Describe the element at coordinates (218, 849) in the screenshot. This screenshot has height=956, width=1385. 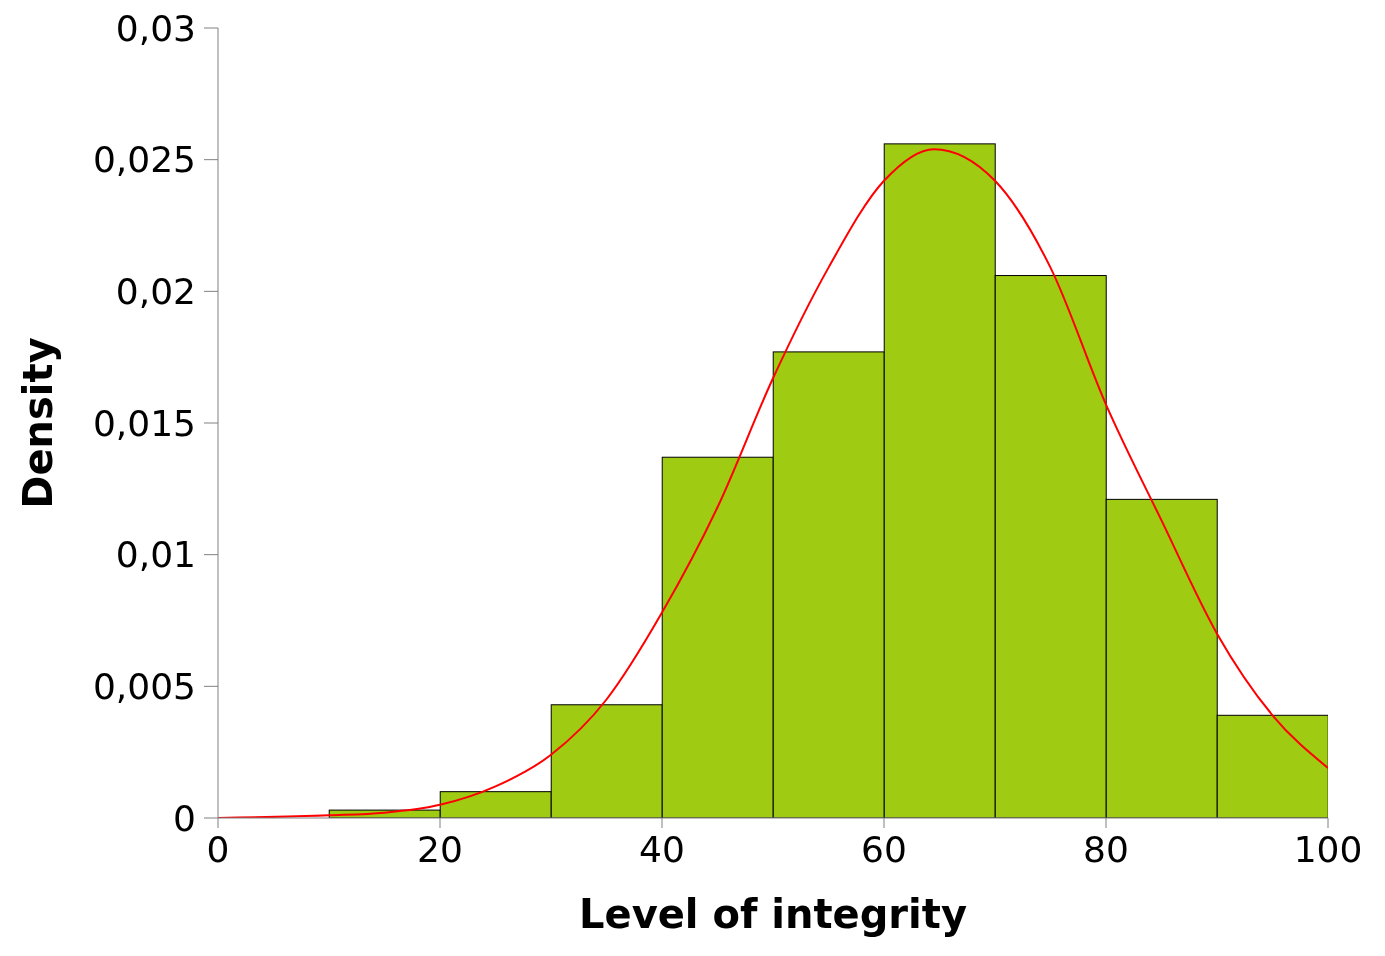
I see `x-tick-label: 0` at that location.